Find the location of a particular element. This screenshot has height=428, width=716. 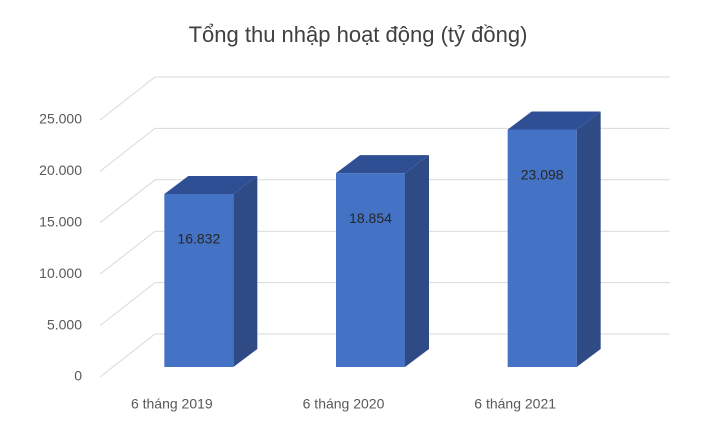

value-label: 16.832 is located at coordinates (198, 239).